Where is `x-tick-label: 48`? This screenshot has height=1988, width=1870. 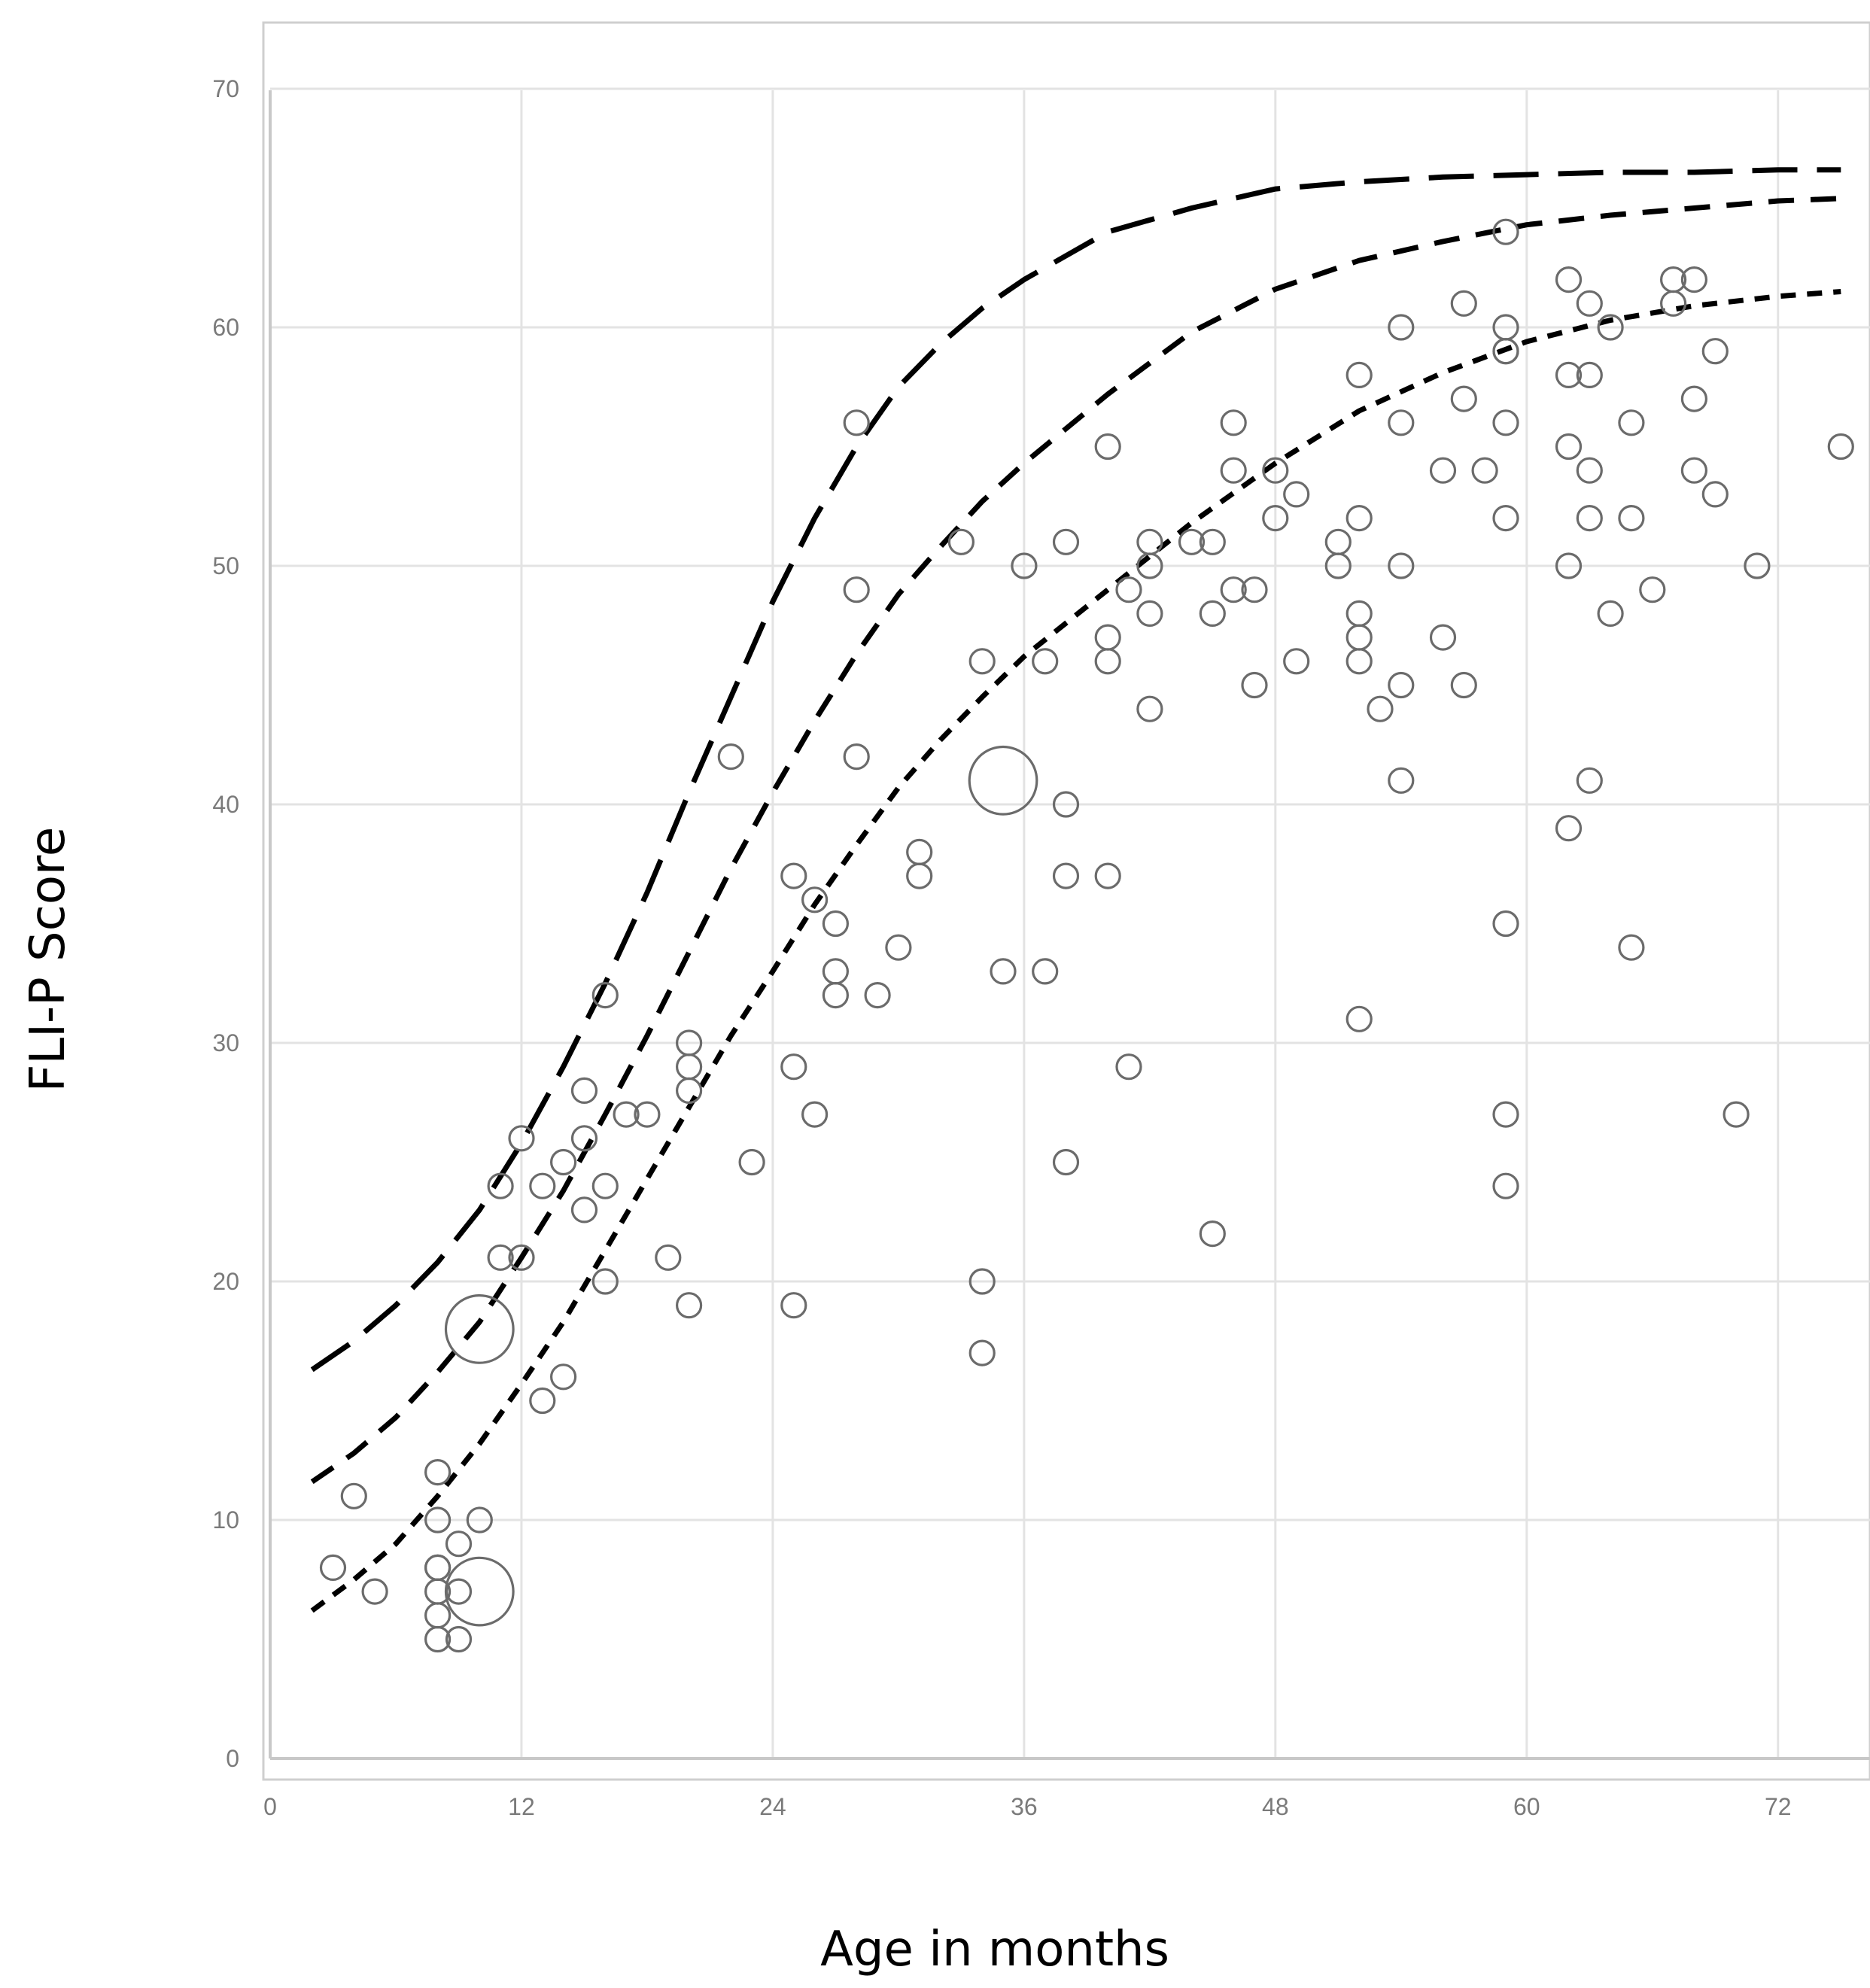
x-tick-label: 48 is located at coordinates (1275, 1806).